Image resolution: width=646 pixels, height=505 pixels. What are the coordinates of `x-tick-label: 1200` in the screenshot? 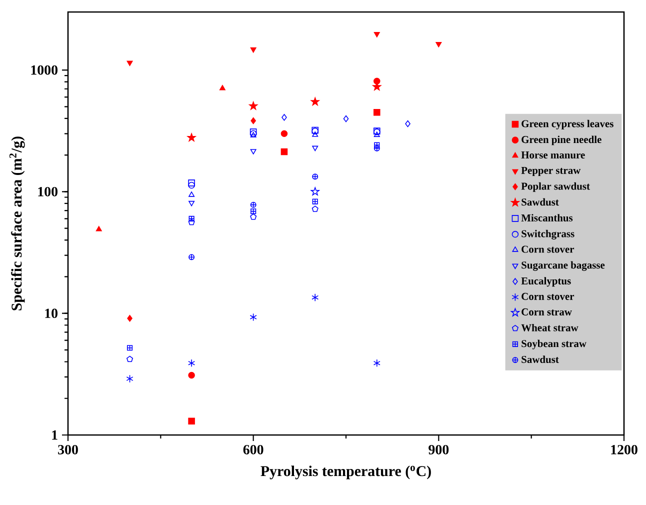 It's located at (624, 449).